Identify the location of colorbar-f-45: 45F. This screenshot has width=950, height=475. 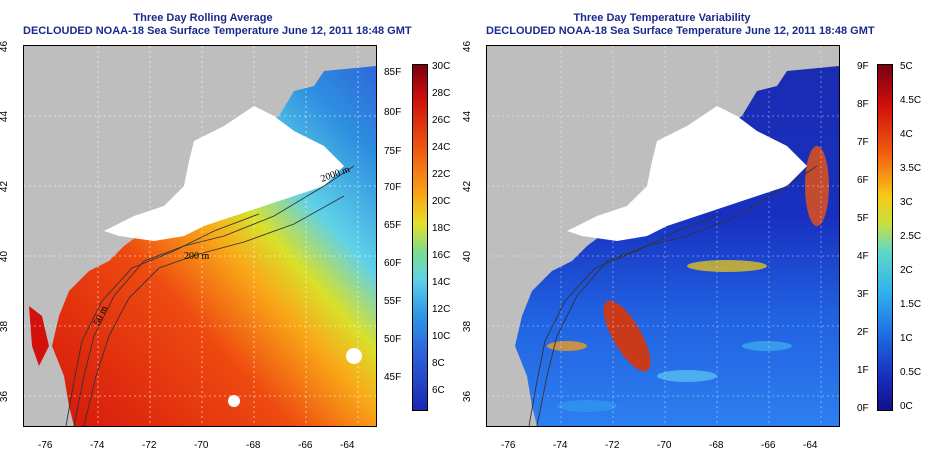
(393, 377).